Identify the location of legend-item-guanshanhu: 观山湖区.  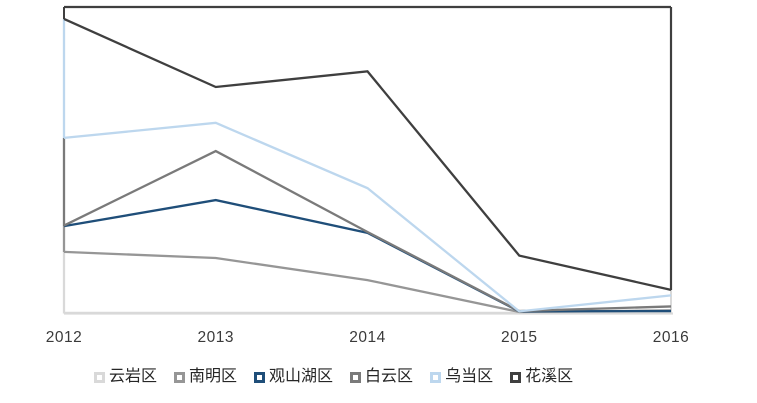
(293, 377).